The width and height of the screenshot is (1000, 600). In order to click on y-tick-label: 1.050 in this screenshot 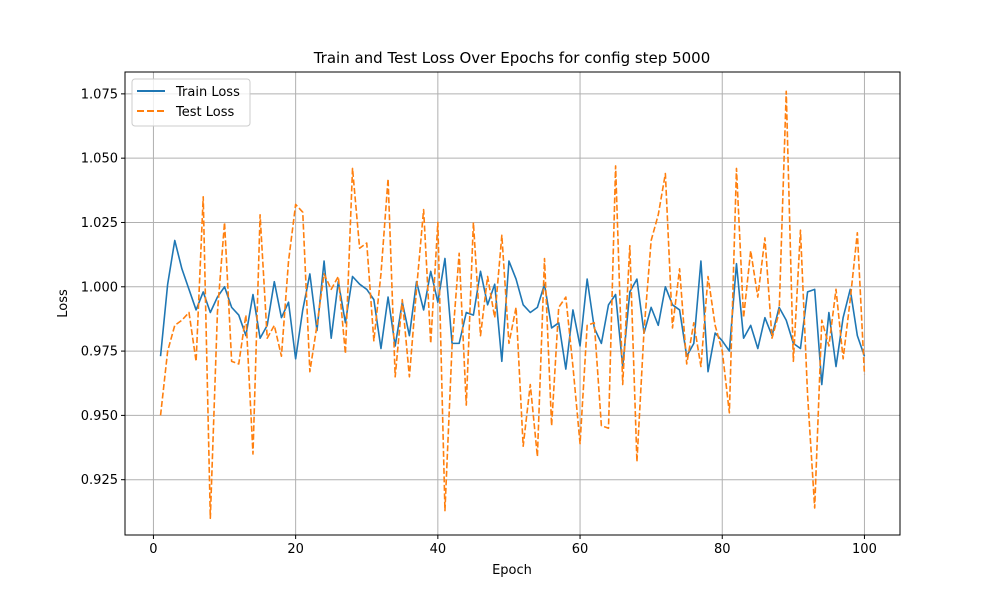, I will do `click(99, 159)`.